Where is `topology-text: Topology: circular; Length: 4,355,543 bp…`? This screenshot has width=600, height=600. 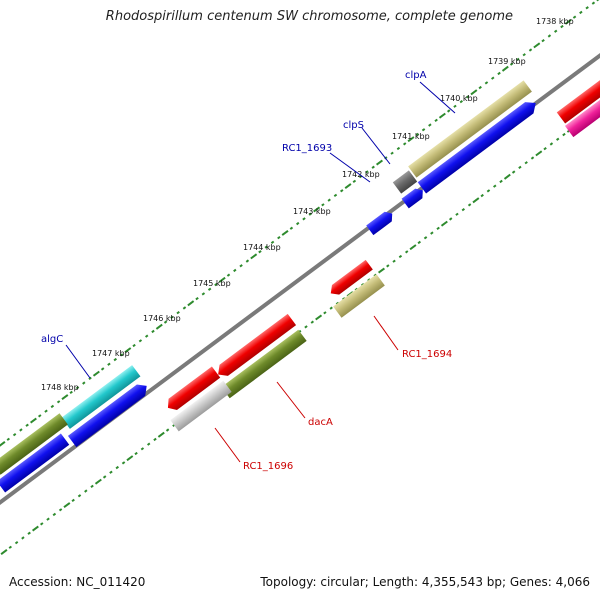
topology-text: Topology: circular; Length: 4,355,543 bp… is located at coordinates (425, 582).